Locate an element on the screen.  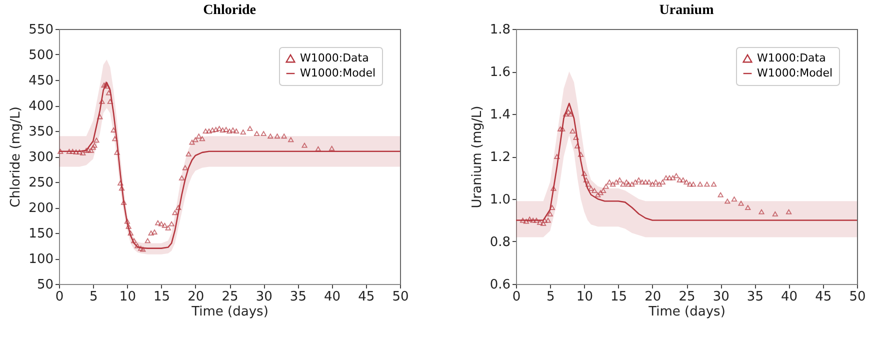
y-tick-label: 550 is located at coordinates (41, 30).